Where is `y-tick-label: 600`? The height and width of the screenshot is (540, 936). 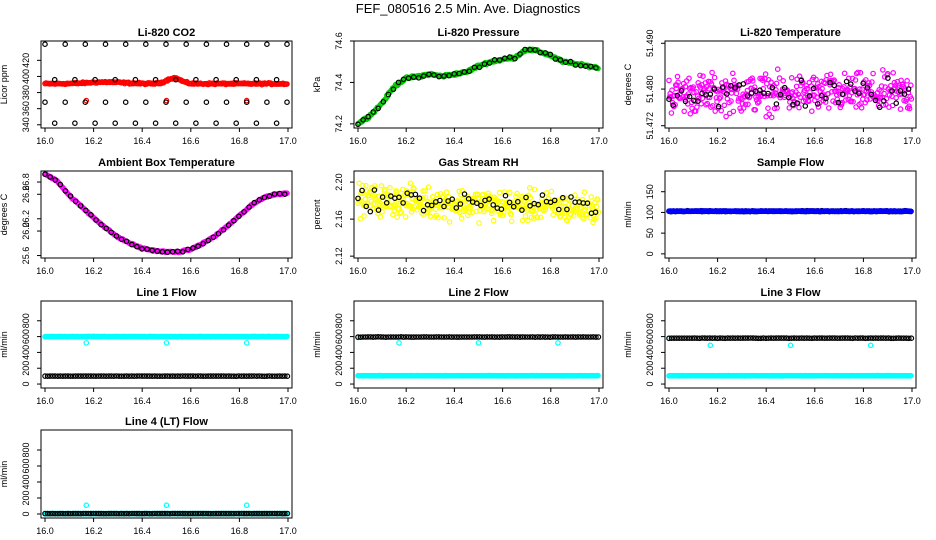 y-tick-label: 600 is located at coordinates (26, 336).